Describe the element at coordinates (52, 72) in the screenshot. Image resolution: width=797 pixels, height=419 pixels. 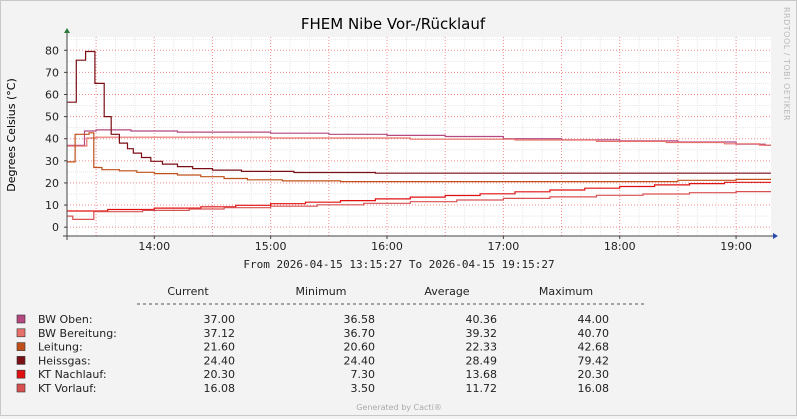
I see `y-tick-label: 70` at that location.